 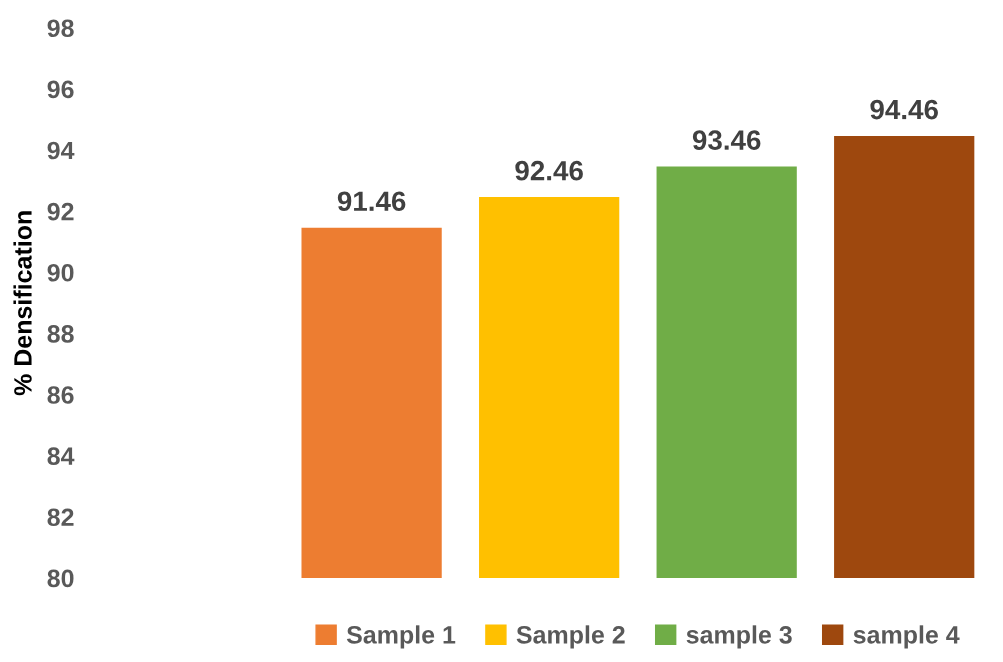 I want to click on data-label: 92.46, so click(x=549, y=170).